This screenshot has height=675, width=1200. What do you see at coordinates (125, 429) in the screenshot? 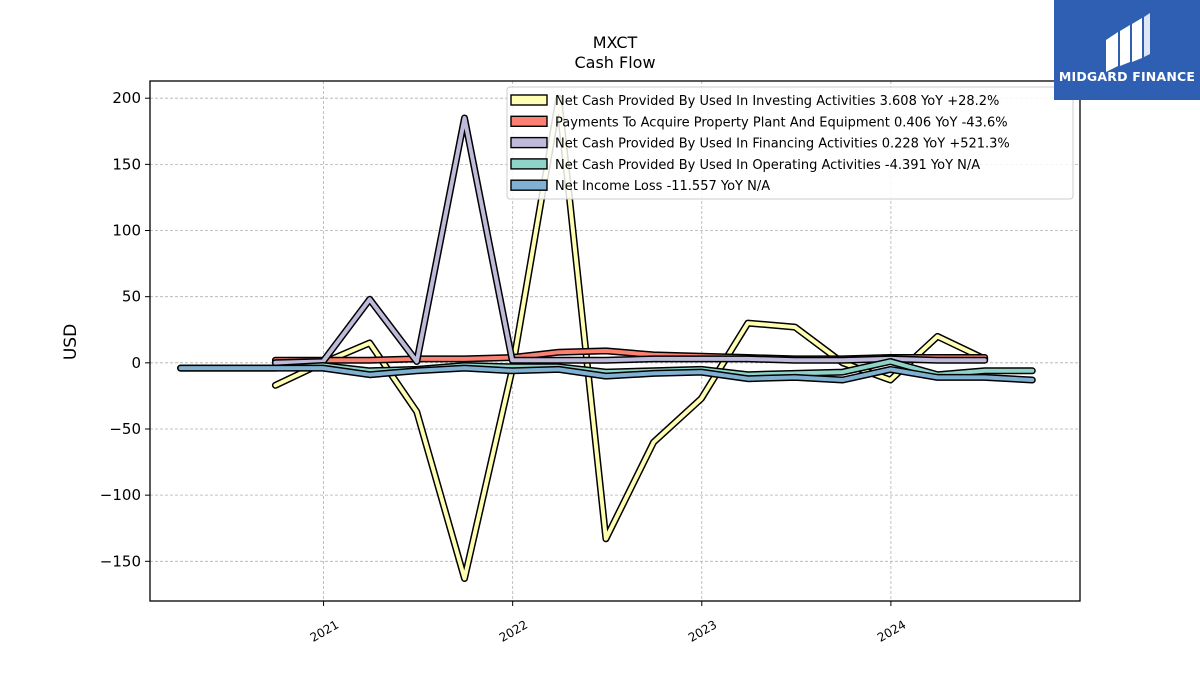
I see `y-tick-label: −50` at bounding box center [125, 429].